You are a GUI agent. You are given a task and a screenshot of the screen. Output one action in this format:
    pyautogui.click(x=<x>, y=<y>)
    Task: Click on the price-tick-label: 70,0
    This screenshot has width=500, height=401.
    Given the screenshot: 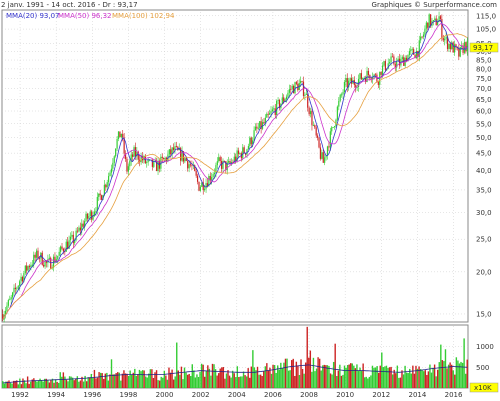 What is the action you would take?
    pyautogui.click(x=484, y=89)
    